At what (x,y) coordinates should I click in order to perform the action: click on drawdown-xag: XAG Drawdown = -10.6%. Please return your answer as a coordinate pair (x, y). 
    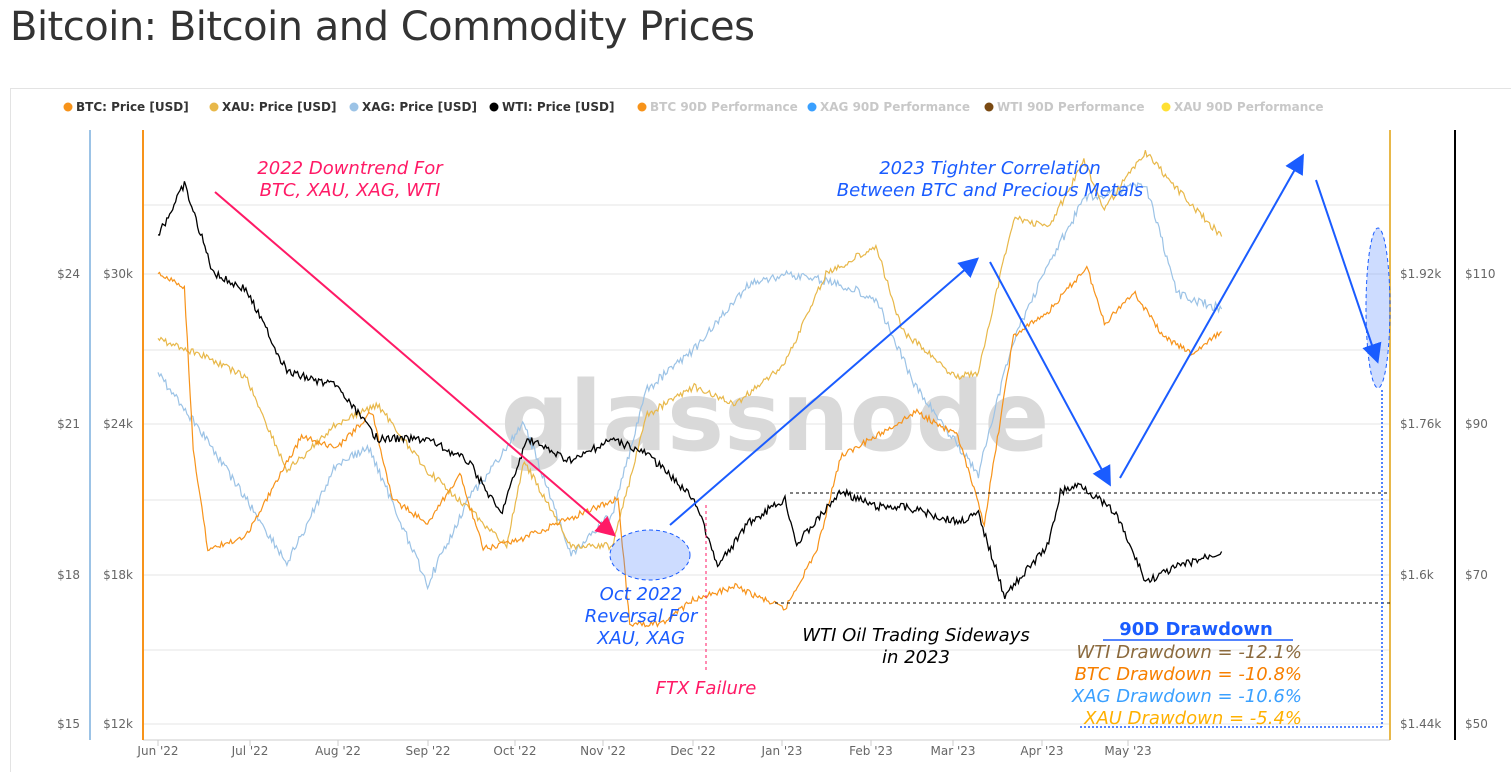
    Looking at the image, I should click on (1186, 696).